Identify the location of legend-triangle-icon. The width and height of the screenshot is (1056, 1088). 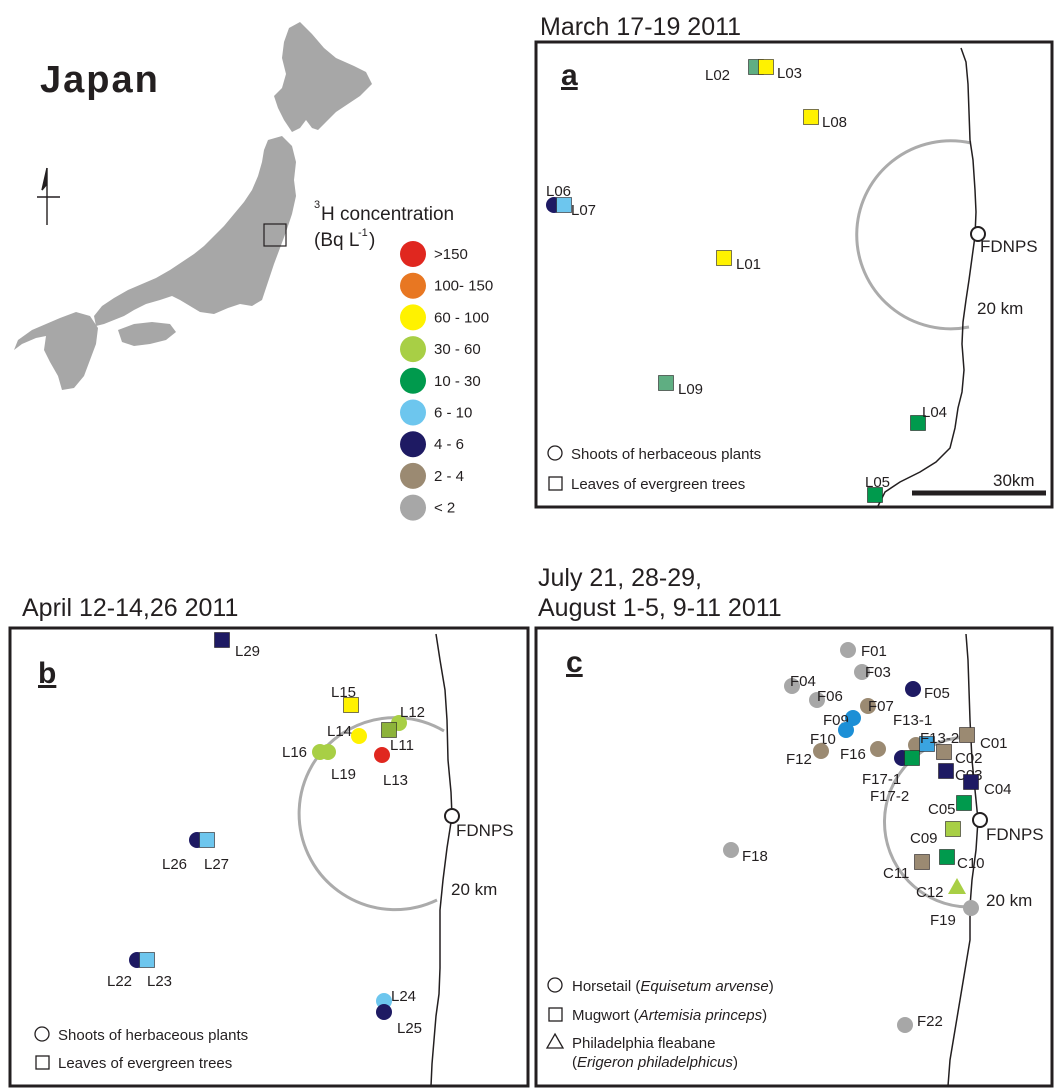
(555, 1040).